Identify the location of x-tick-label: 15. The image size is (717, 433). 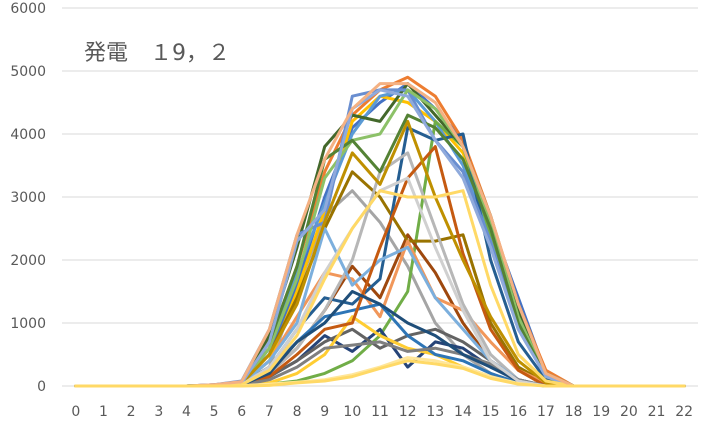
(491, 412).